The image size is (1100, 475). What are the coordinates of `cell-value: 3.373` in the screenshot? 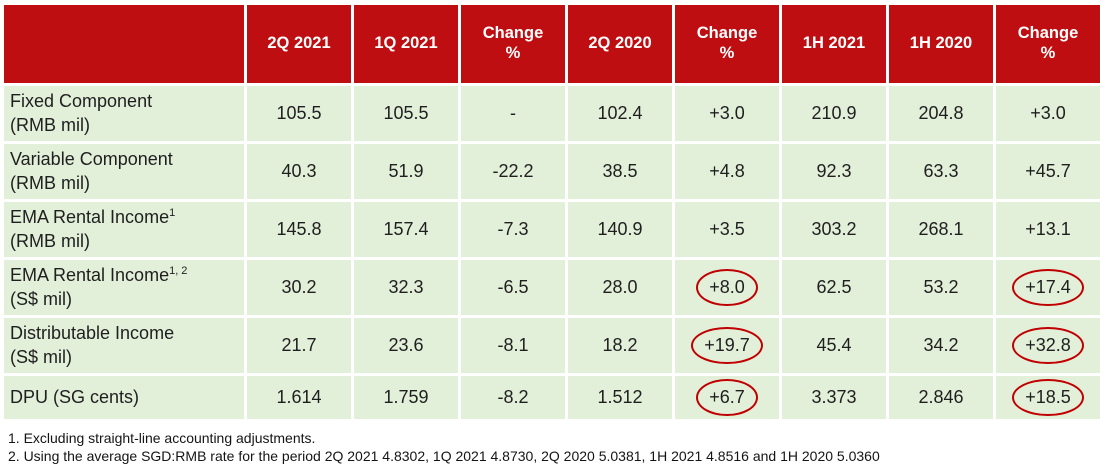 It's located at (834, 397).